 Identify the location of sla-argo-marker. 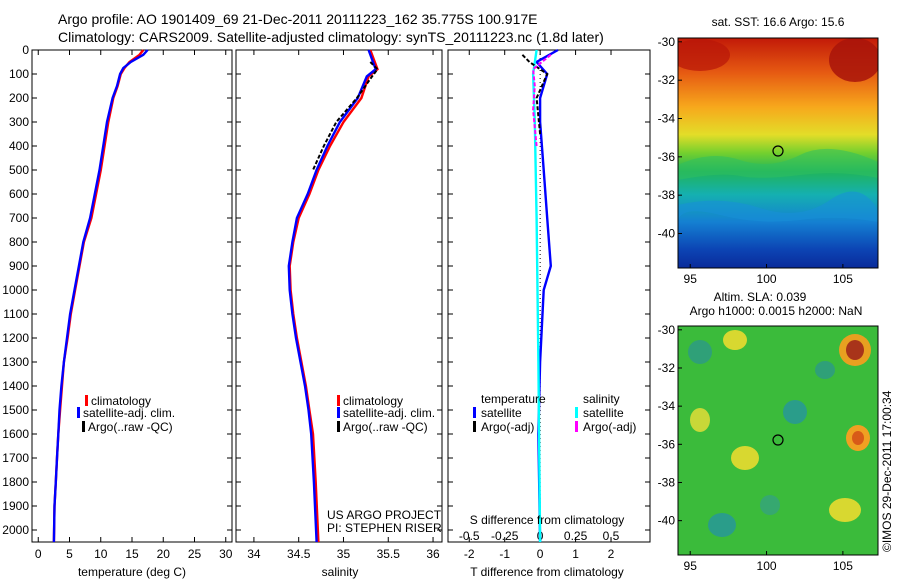
(778, 440).